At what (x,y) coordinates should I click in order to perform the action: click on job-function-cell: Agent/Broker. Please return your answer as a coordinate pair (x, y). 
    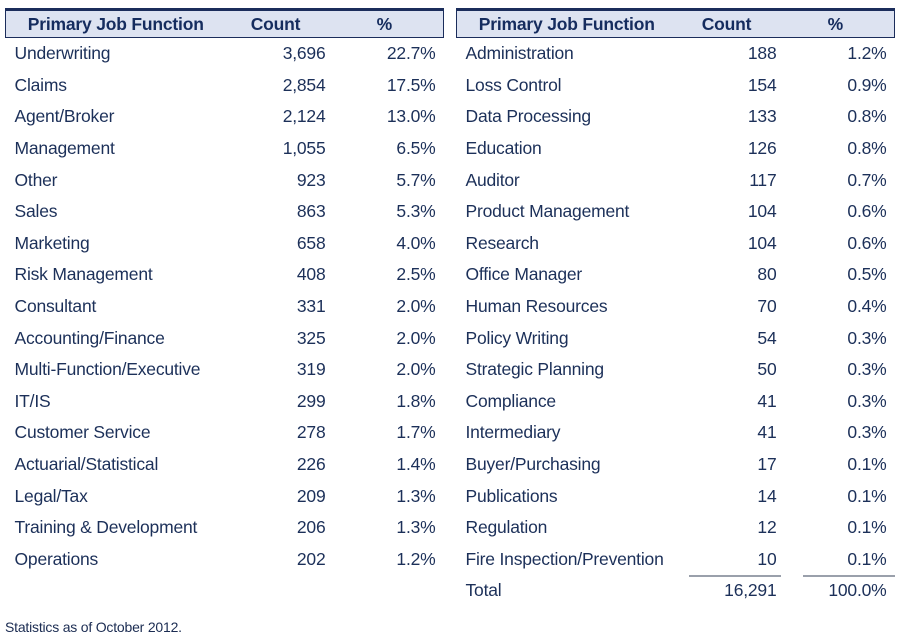
    Looking at the image, I should click on (64, 116).